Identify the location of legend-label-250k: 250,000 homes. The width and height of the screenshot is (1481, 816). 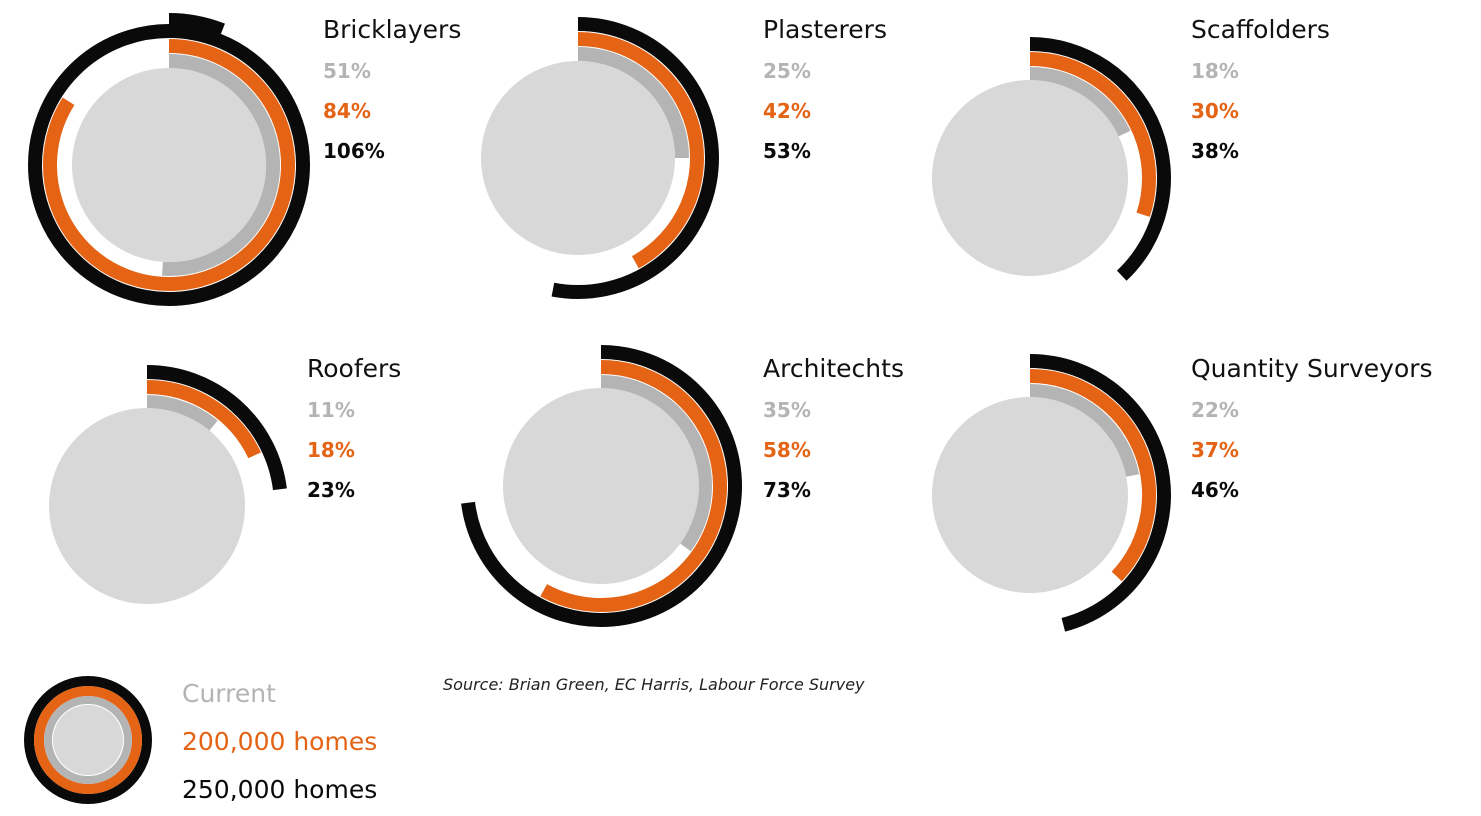
(279, 789).